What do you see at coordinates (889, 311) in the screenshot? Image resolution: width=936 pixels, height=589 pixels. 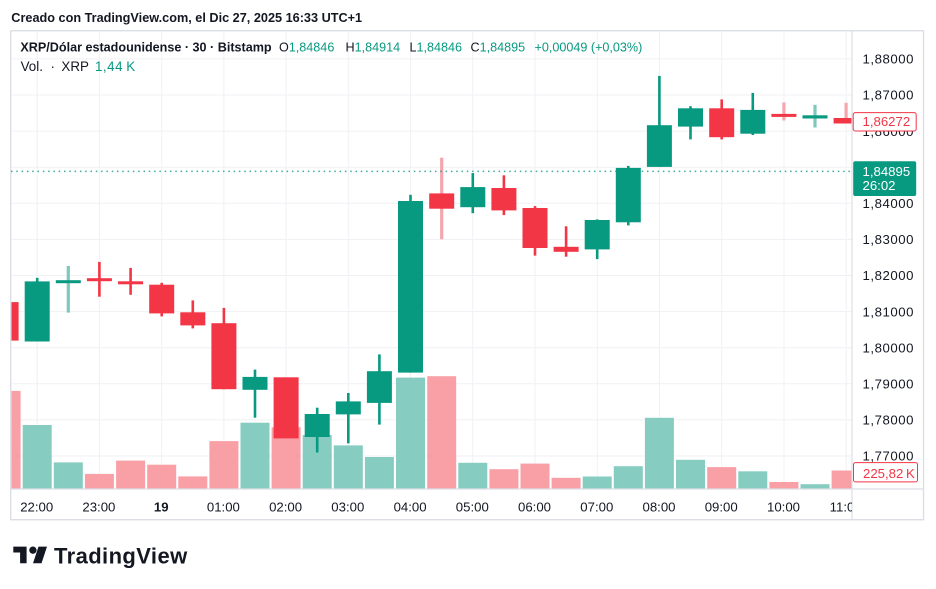 I see `svg-text: 1,81000` at bounding box center [889, 311].